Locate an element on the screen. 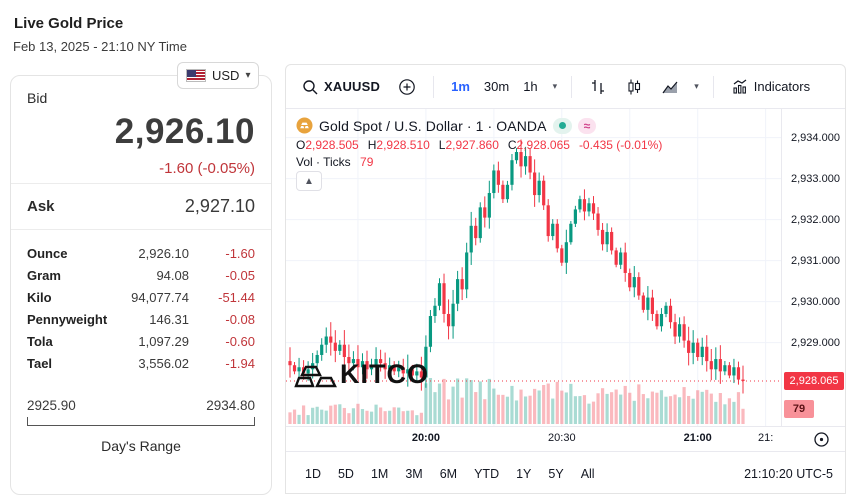 The image size is (850, 495). chart-footer-toolbar: 1D 5D 1M 3M 6M YTD 1Y 5Y All 21:10:20 UTC-5 is located at coordinates (565, 472).